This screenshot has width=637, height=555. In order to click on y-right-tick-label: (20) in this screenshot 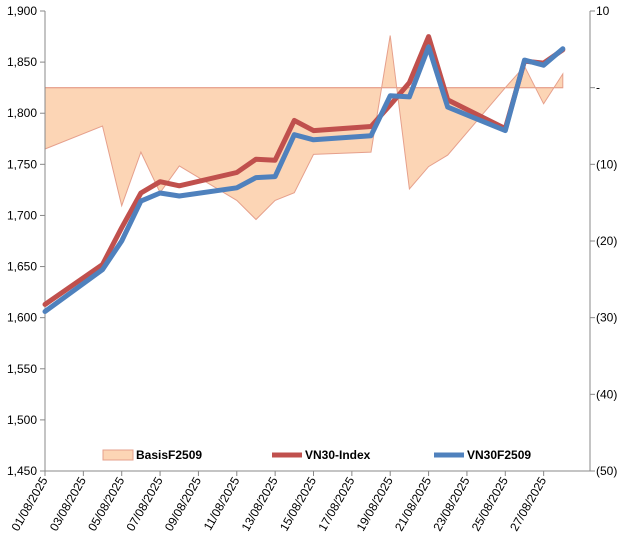, I will do `click(606, 241)`.